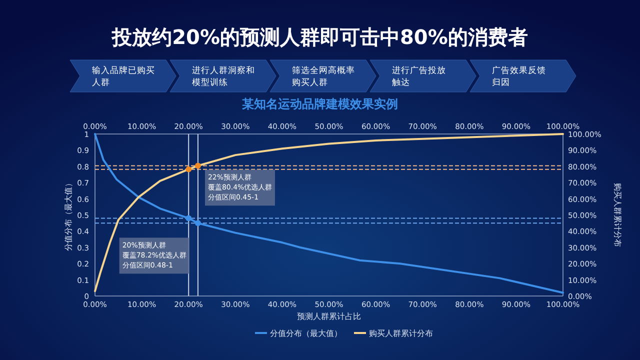 The image size is (640, 360). What do you see at coordinates (329, 316) in the screenshot?
I see `x-axis-title: 预测人群累计占比` at bounding box center [329, 316].